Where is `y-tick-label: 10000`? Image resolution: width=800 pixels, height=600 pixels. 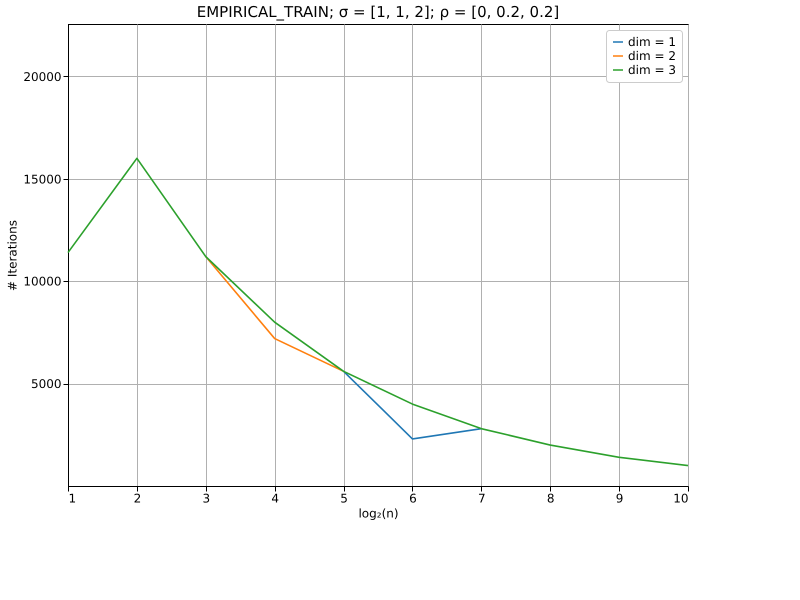
y-tick-label: 10000 is located at coordinates (42, 281).